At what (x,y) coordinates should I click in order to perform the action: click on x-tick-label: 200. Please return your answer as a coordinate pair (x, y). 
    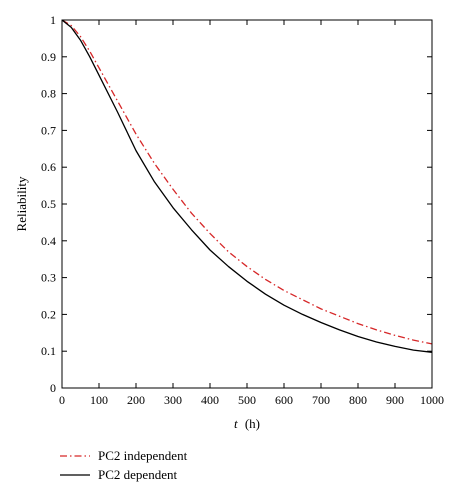
    Looking at the image, I should click on (136, 400).